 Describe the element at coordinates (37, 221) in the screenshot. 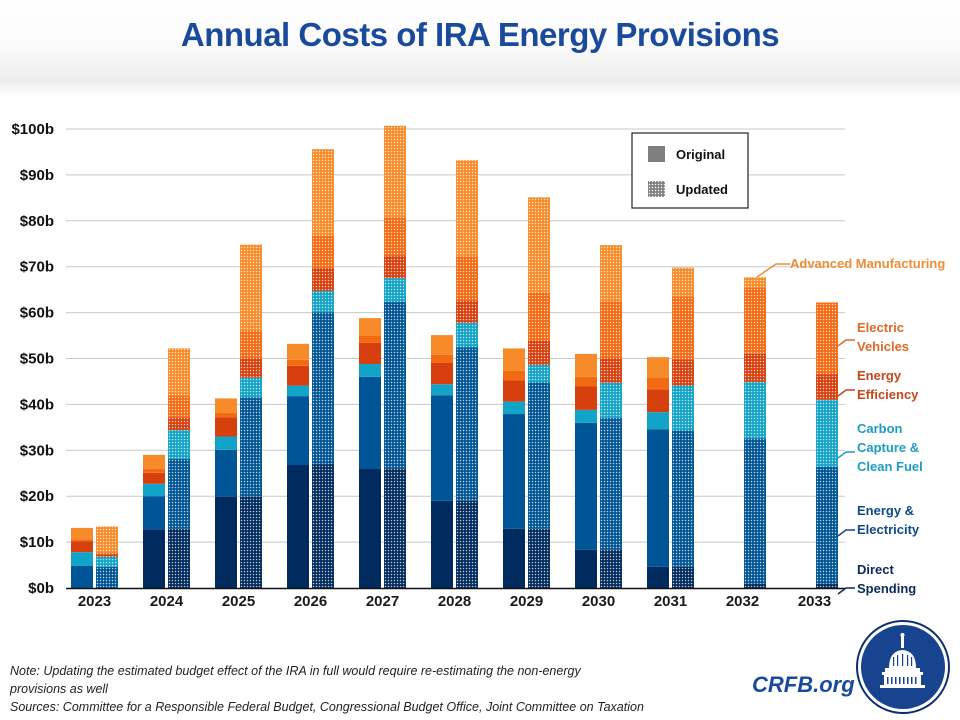

I see `y-tick-label: $80b` at that location.